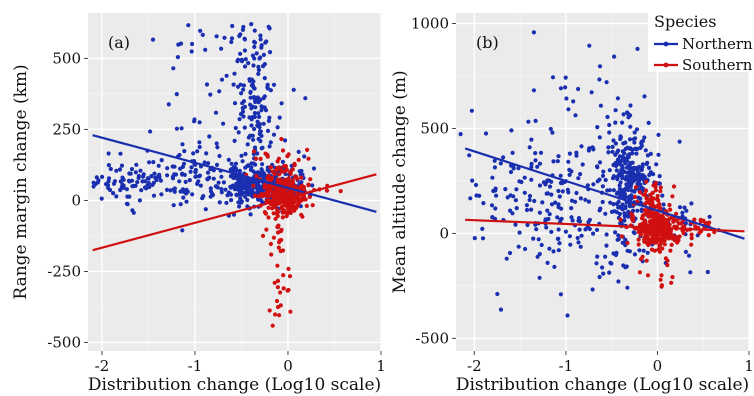 Image resolution: width=754 pixels, height=396 pixels. Describe the element at coordinates (658, 366) in the screenshot. I see `x-tick-label: 0` at that location.